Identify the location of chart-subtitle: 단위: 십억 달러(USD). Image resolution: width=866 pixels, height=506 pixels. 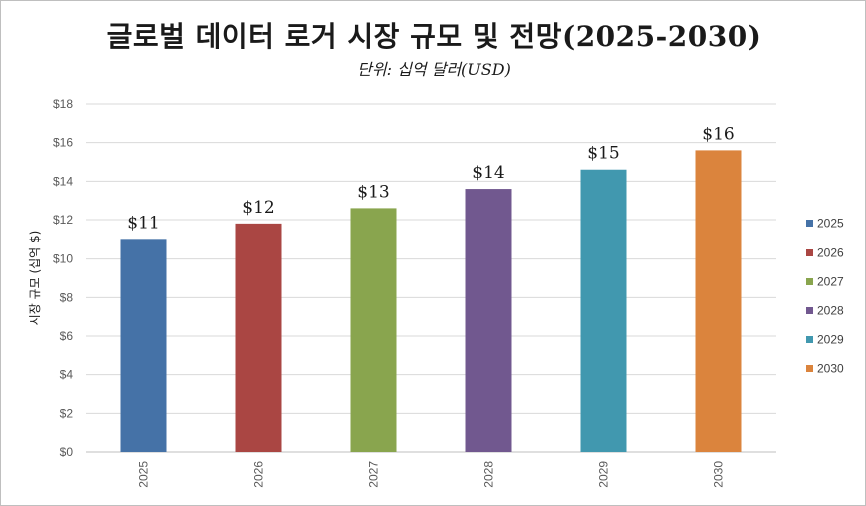
(434, 69).